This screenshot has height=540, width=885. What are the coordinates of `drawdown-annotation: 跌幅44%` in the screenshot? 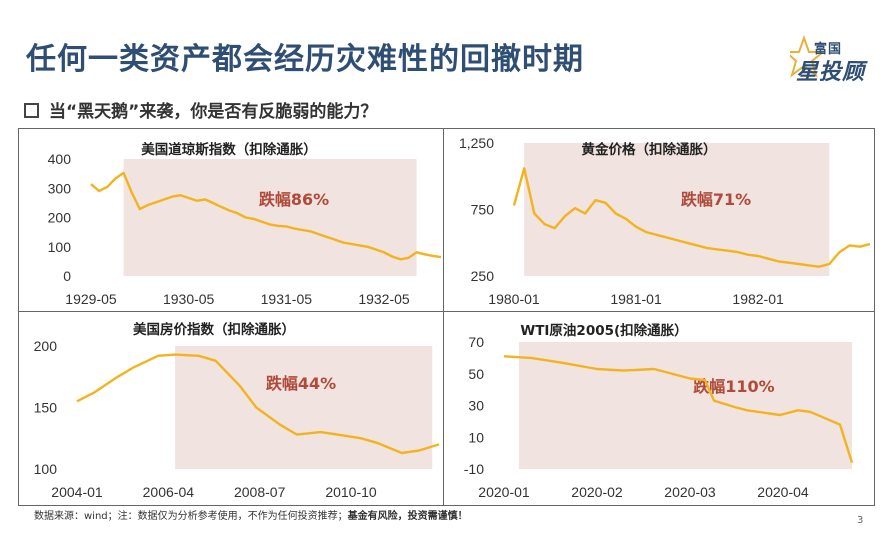 It's located at (301, 383).